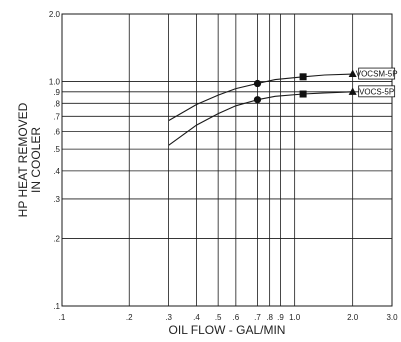  I want to click on x-tick-label: .5, so click(218, 317).